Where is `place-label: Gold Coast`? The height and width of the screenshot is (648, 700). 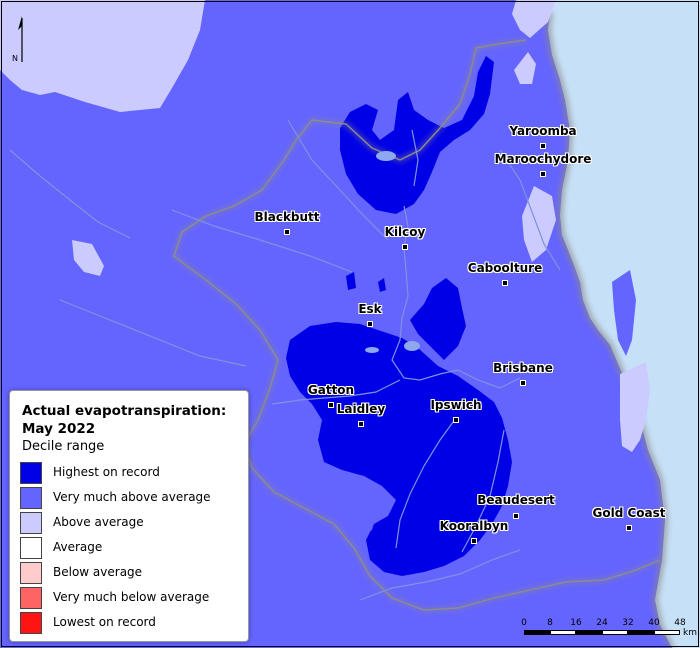 place-label: Gold Coast is located at coordinates (629, 513).